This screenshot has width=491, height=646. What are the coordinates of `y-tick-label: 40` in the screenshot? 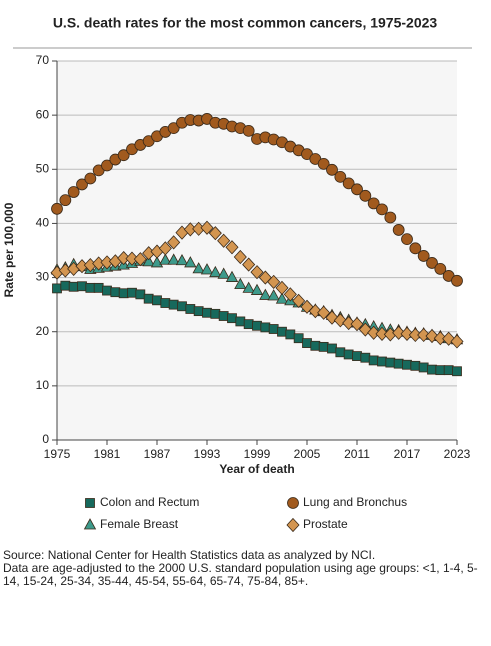 It's located at (43, 223).